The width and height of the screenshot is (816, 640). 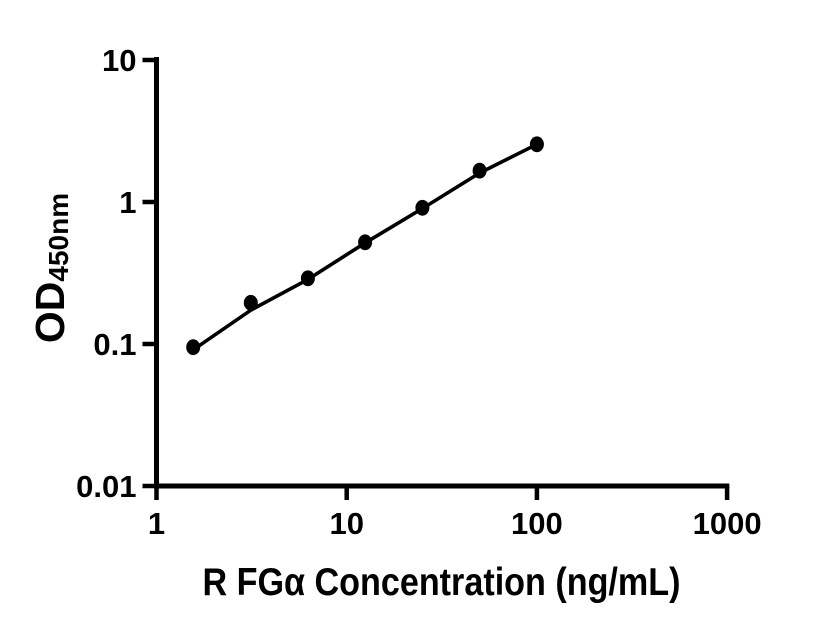 What do you see at coordinates (58, 237) in the screenshot?
I see `y-axis-title-subscript: 450nm` at bounding box center [58, 237].